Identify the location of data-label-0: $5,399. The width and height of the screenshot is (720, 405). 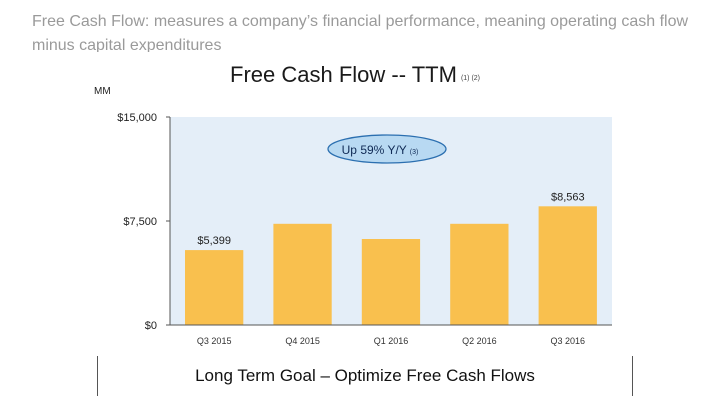
(214, 241).